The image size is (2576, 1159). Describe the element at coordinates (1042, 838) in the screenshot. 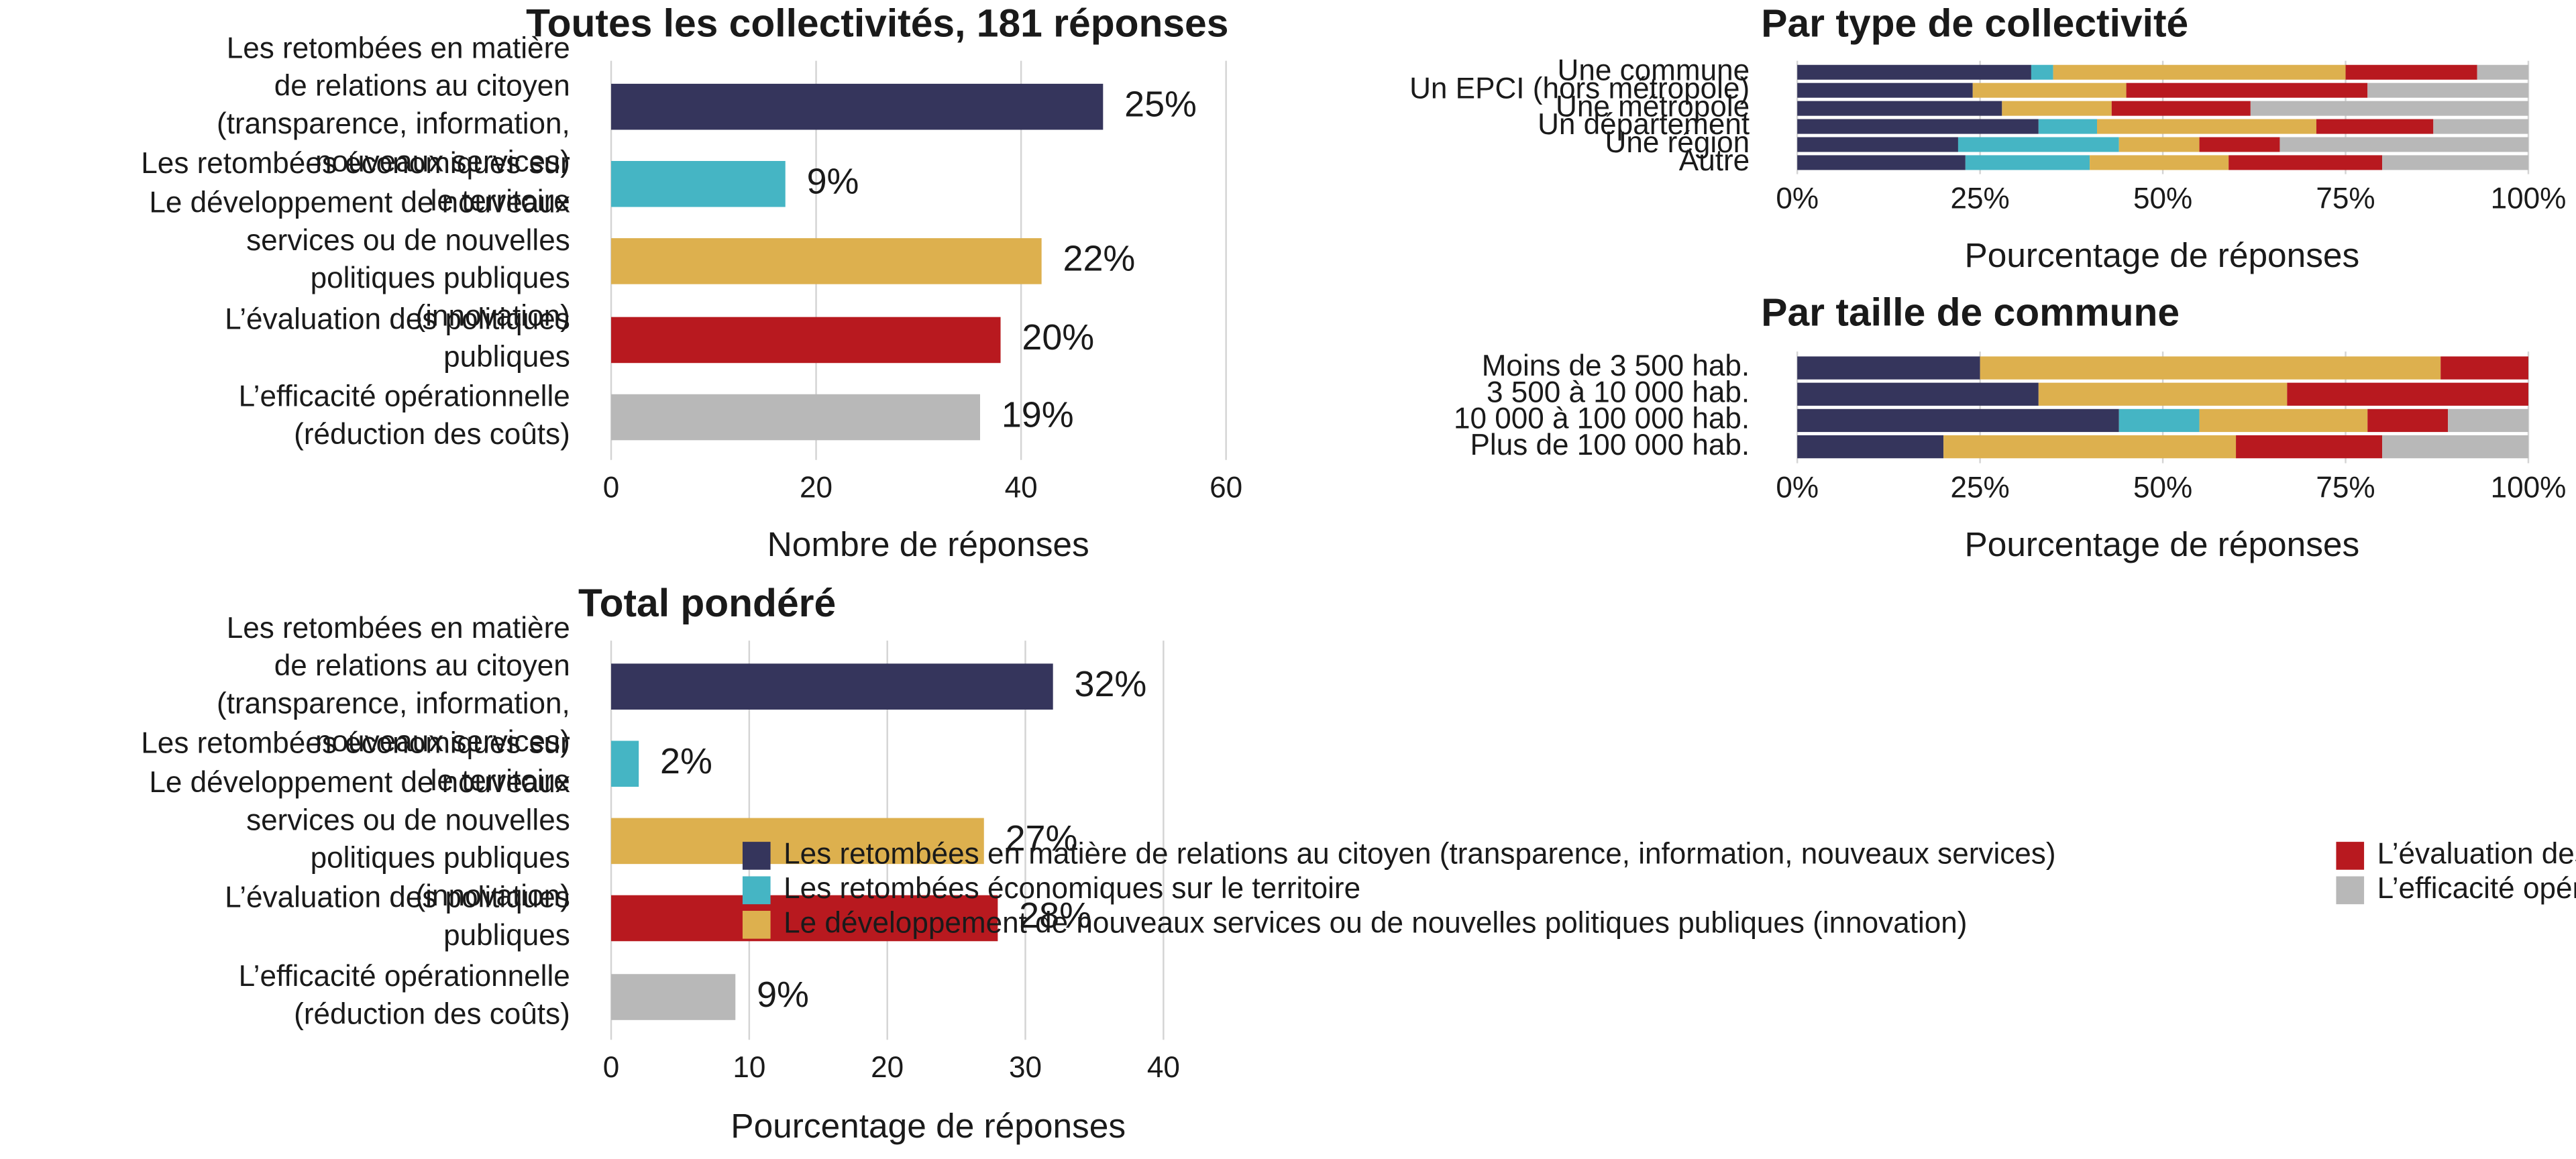

I see `value-label: 27%` at that location.